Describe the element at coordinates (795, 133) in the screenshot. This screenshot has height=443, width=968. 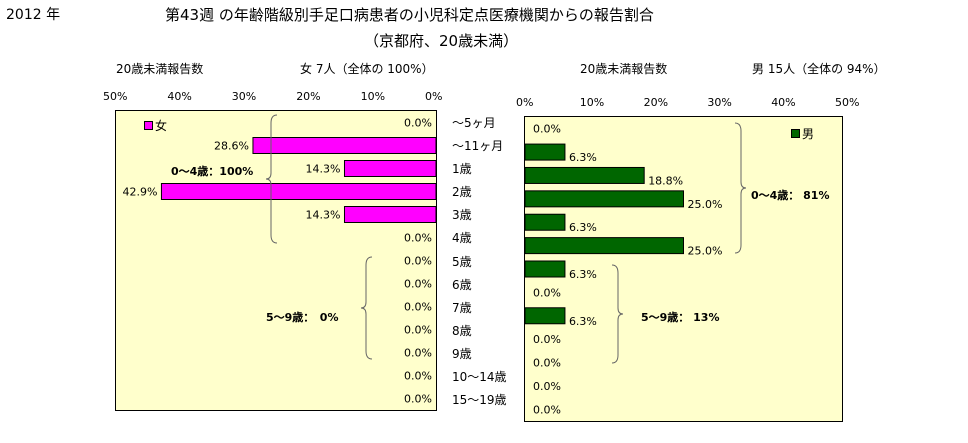
I see `male-legend-swatch` at that location.